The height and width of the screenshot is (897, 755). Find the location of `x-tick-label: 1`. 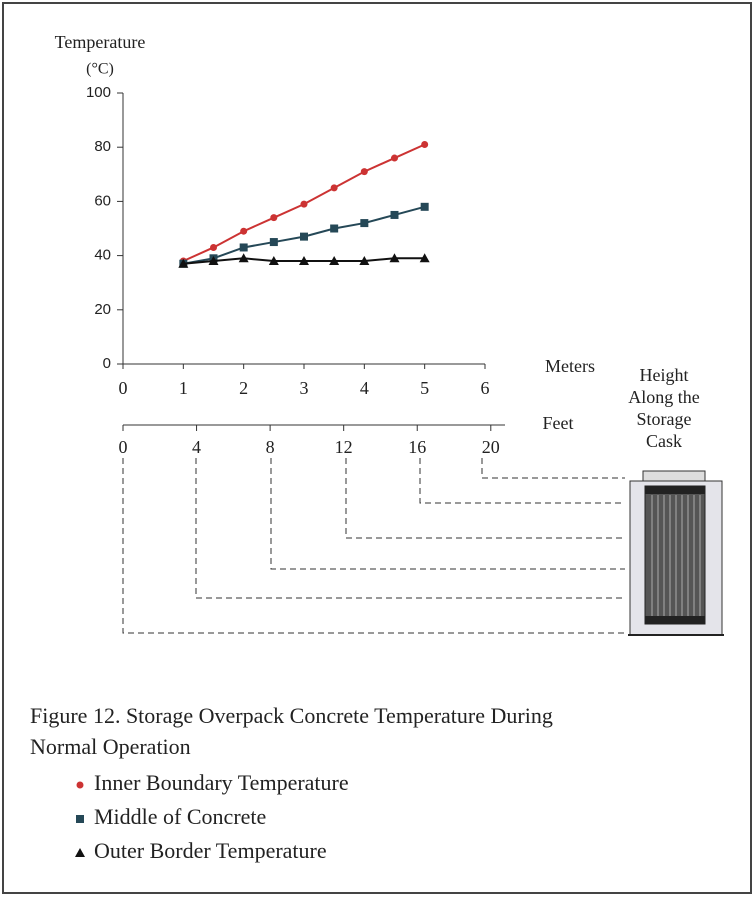

x-tick-label: 1 is located at coordinates (183, 388).